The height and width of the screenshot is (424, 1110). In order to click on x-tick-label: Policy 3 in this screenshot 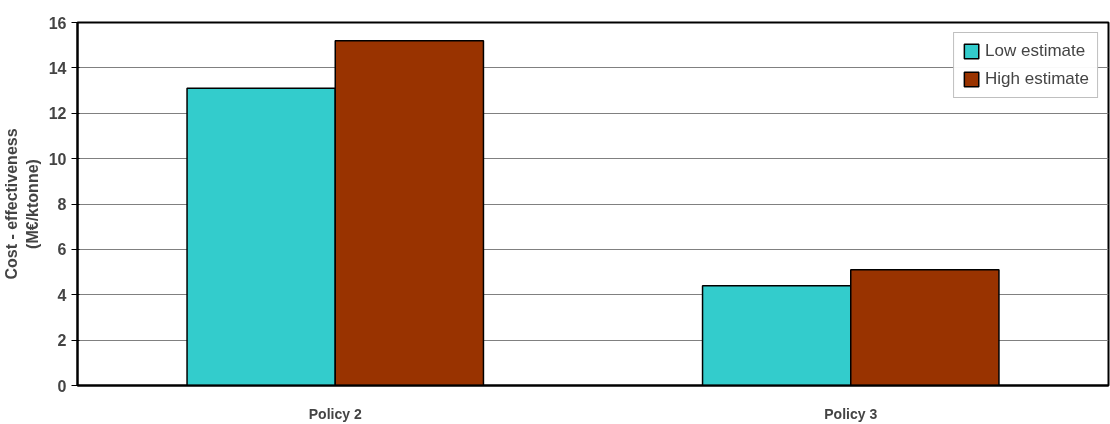, I will do `click(851, 413)`.